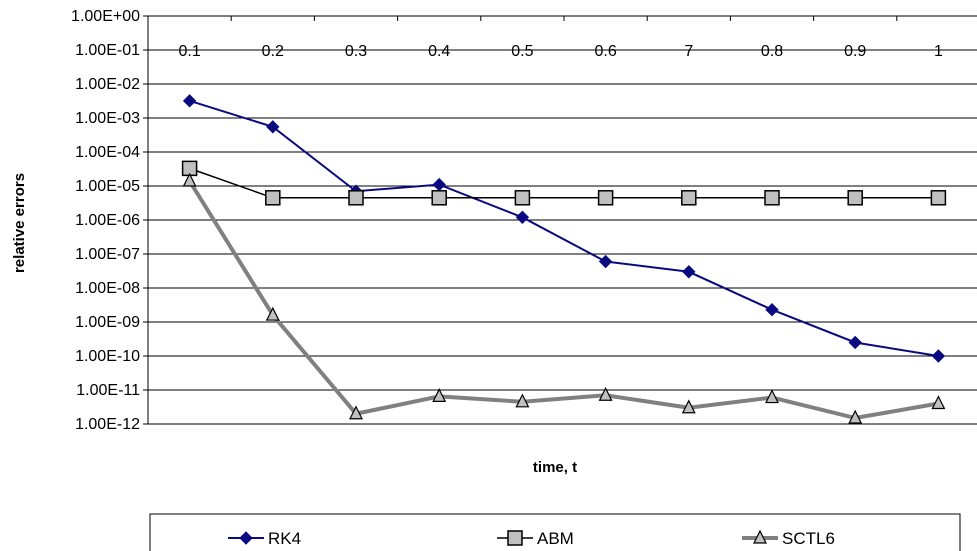 The width and height of the screenshot is (977, 551). I want to click on y-tick-label: 1.00E-01, so click(107, 50).